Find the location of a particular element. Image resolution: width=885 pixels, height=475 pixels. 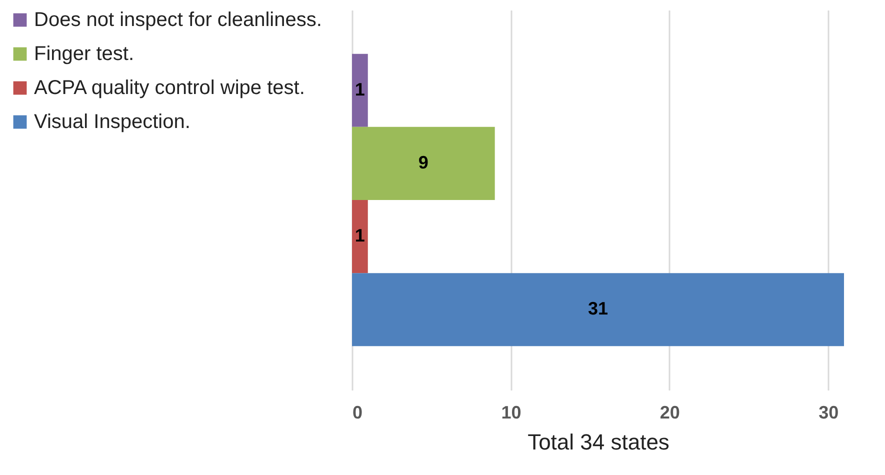

x-axis-title: Total 34 states is located at coordinates (599, 442).